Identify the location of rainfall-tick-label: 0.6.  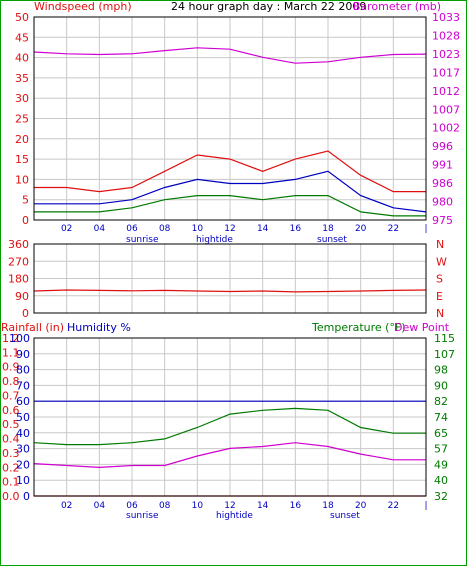
(11, 410).